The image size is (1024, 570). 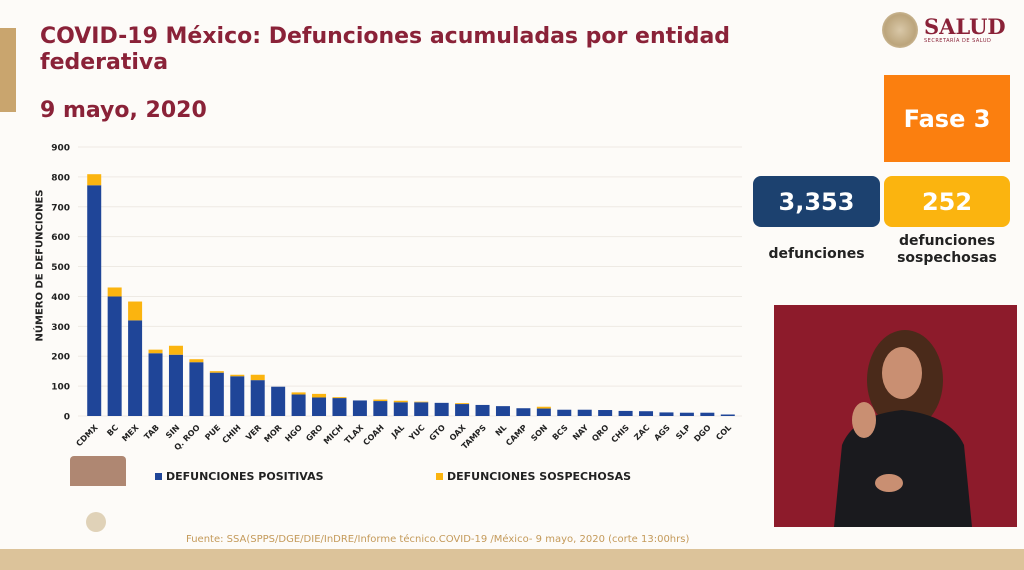 What do you see at coordinates (421, 402) in the screenshot?
I see `bar-suspected-YUC` at bounding box center [421, 402].